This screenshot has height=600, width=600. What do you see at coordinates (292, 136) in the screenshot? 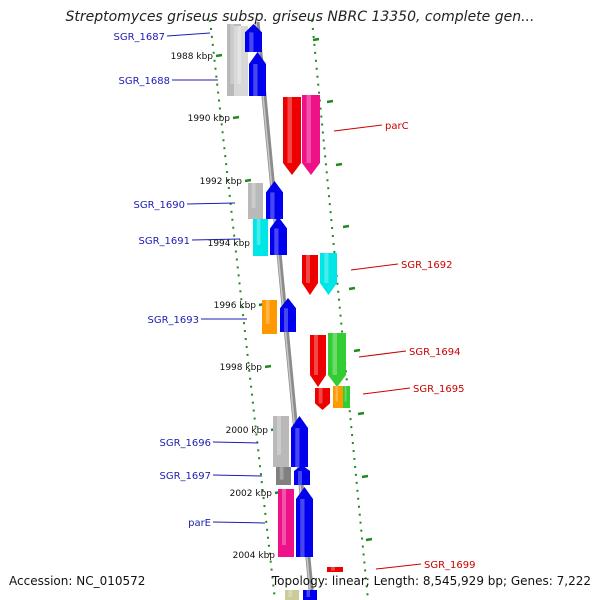
I see `gene-parc-red` at bounding box center [292, 136].